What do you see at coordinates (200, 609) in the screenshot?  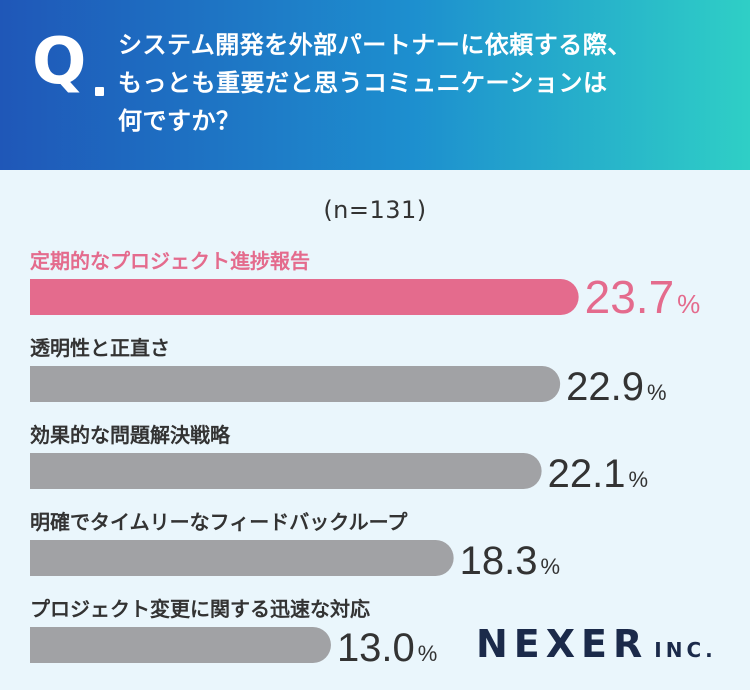 I see `category-label: プロジェクト変更に関する迅速な対応` at bounding box center [200, 609].